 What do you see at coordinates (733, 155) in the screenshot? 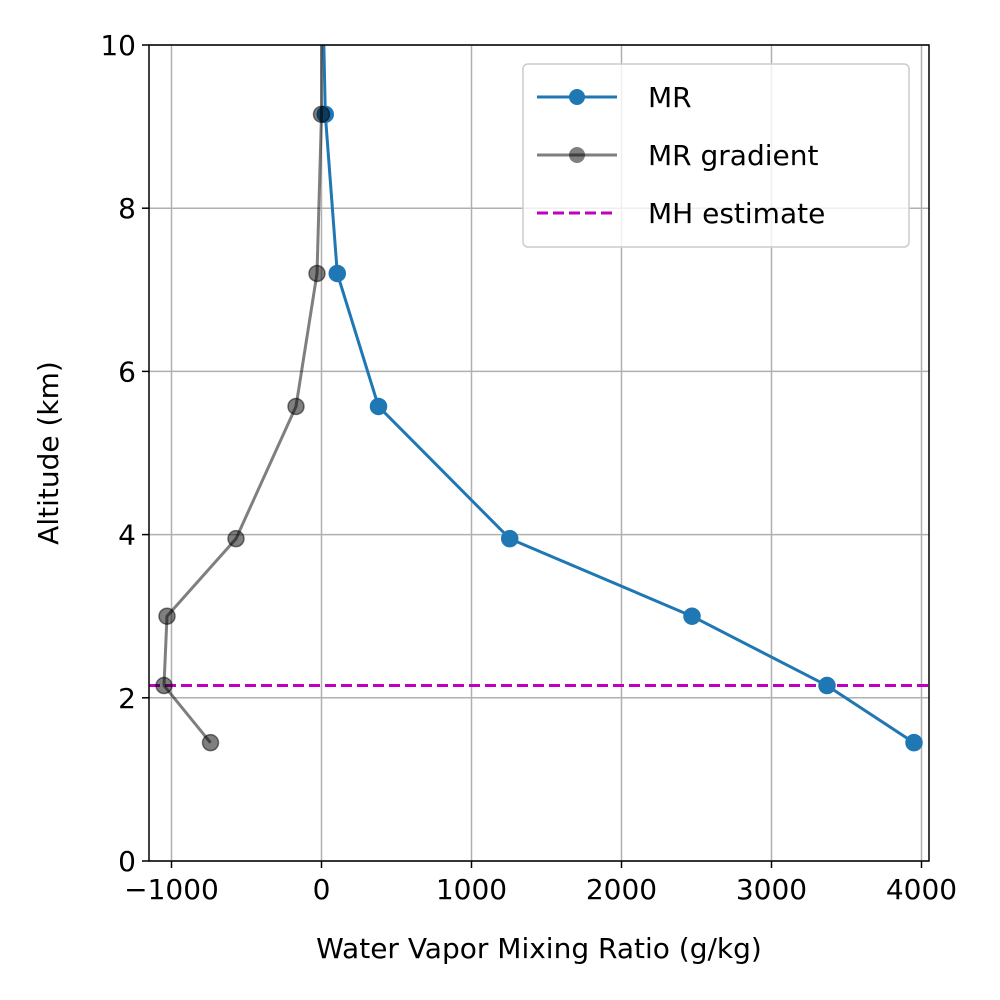
I see `legend-mr-gradient-label: MR gradient` at bounding box center [733, 155].